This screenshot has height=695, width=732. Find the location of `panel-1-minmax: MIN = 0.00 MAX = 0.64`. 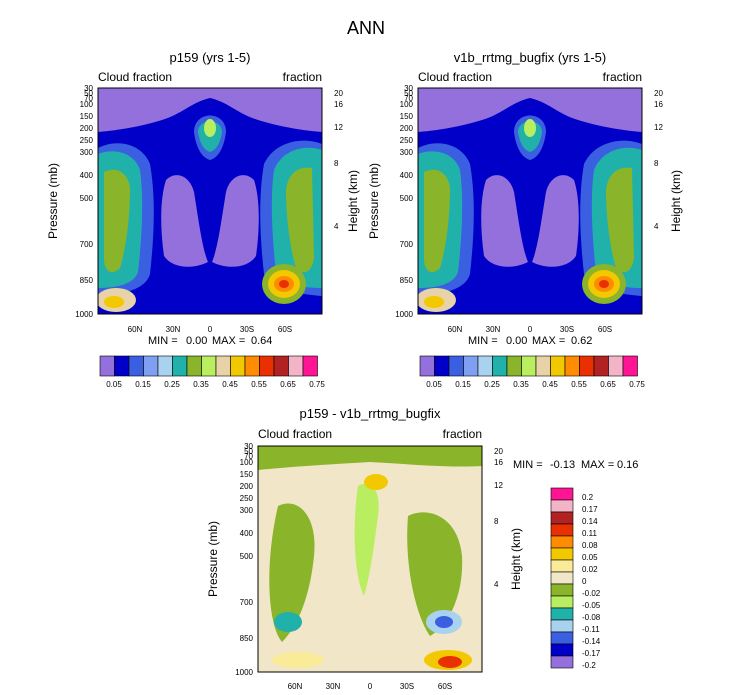

panel-1-minmax: MIN = 0.00 MAX = 0.64 is located at coordinates (210, 341).